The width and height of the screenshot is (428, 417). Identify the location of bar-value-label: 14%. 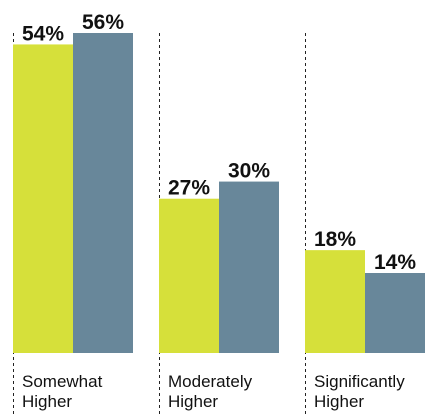
(395, 262).